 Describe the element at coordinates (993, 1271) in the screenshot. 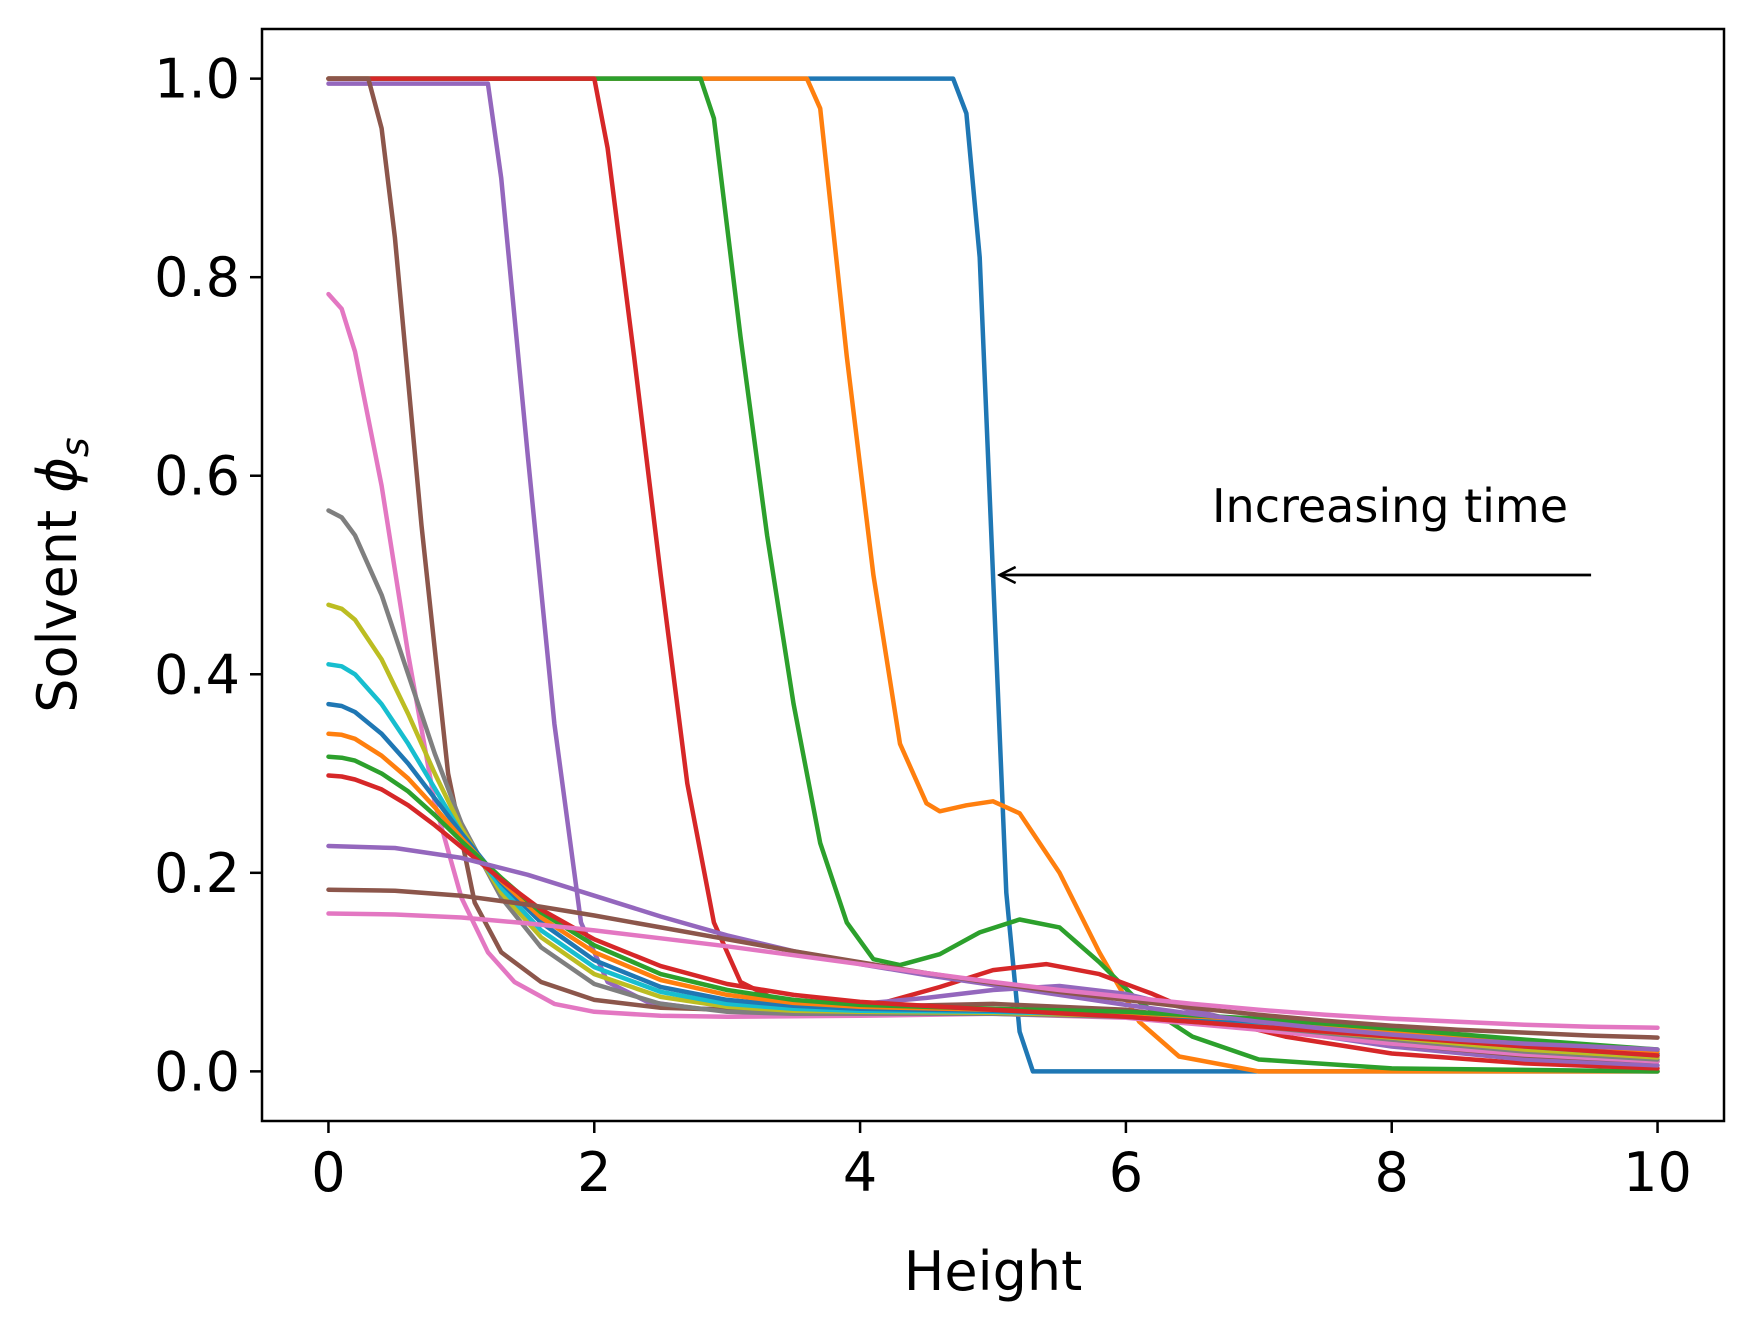

I see `x-axis-label: Height` at that location.